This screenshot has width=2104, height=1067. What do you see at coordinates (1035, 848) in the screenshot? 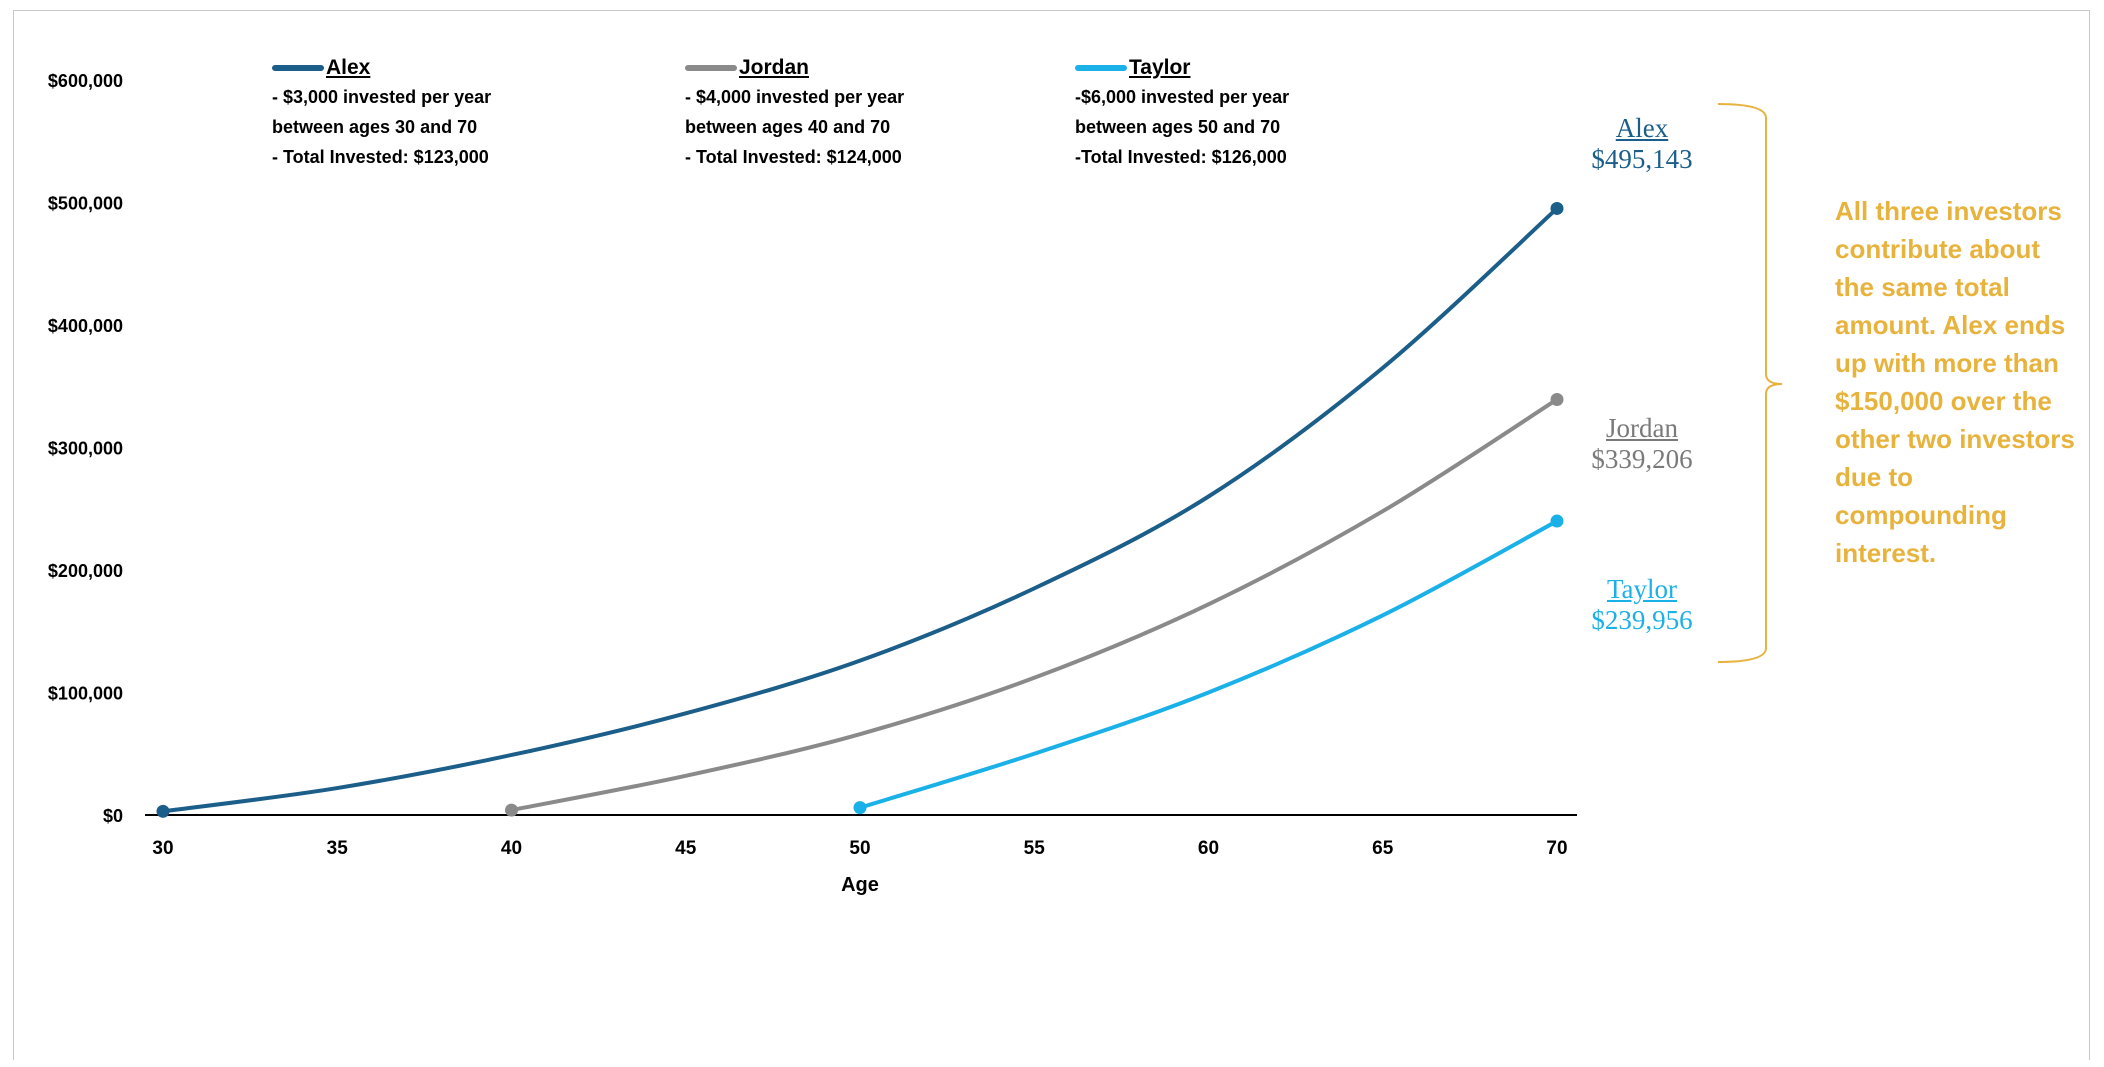
I see `x-tick-label: 55` at bounding box center [1035, 848].